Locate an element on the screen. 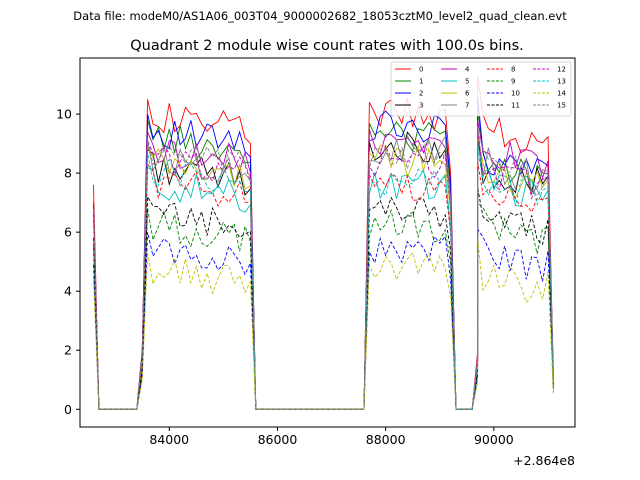 This screenshot has width=640, height=480. legend-label-11: 11 is located at coordinates (515, 106).